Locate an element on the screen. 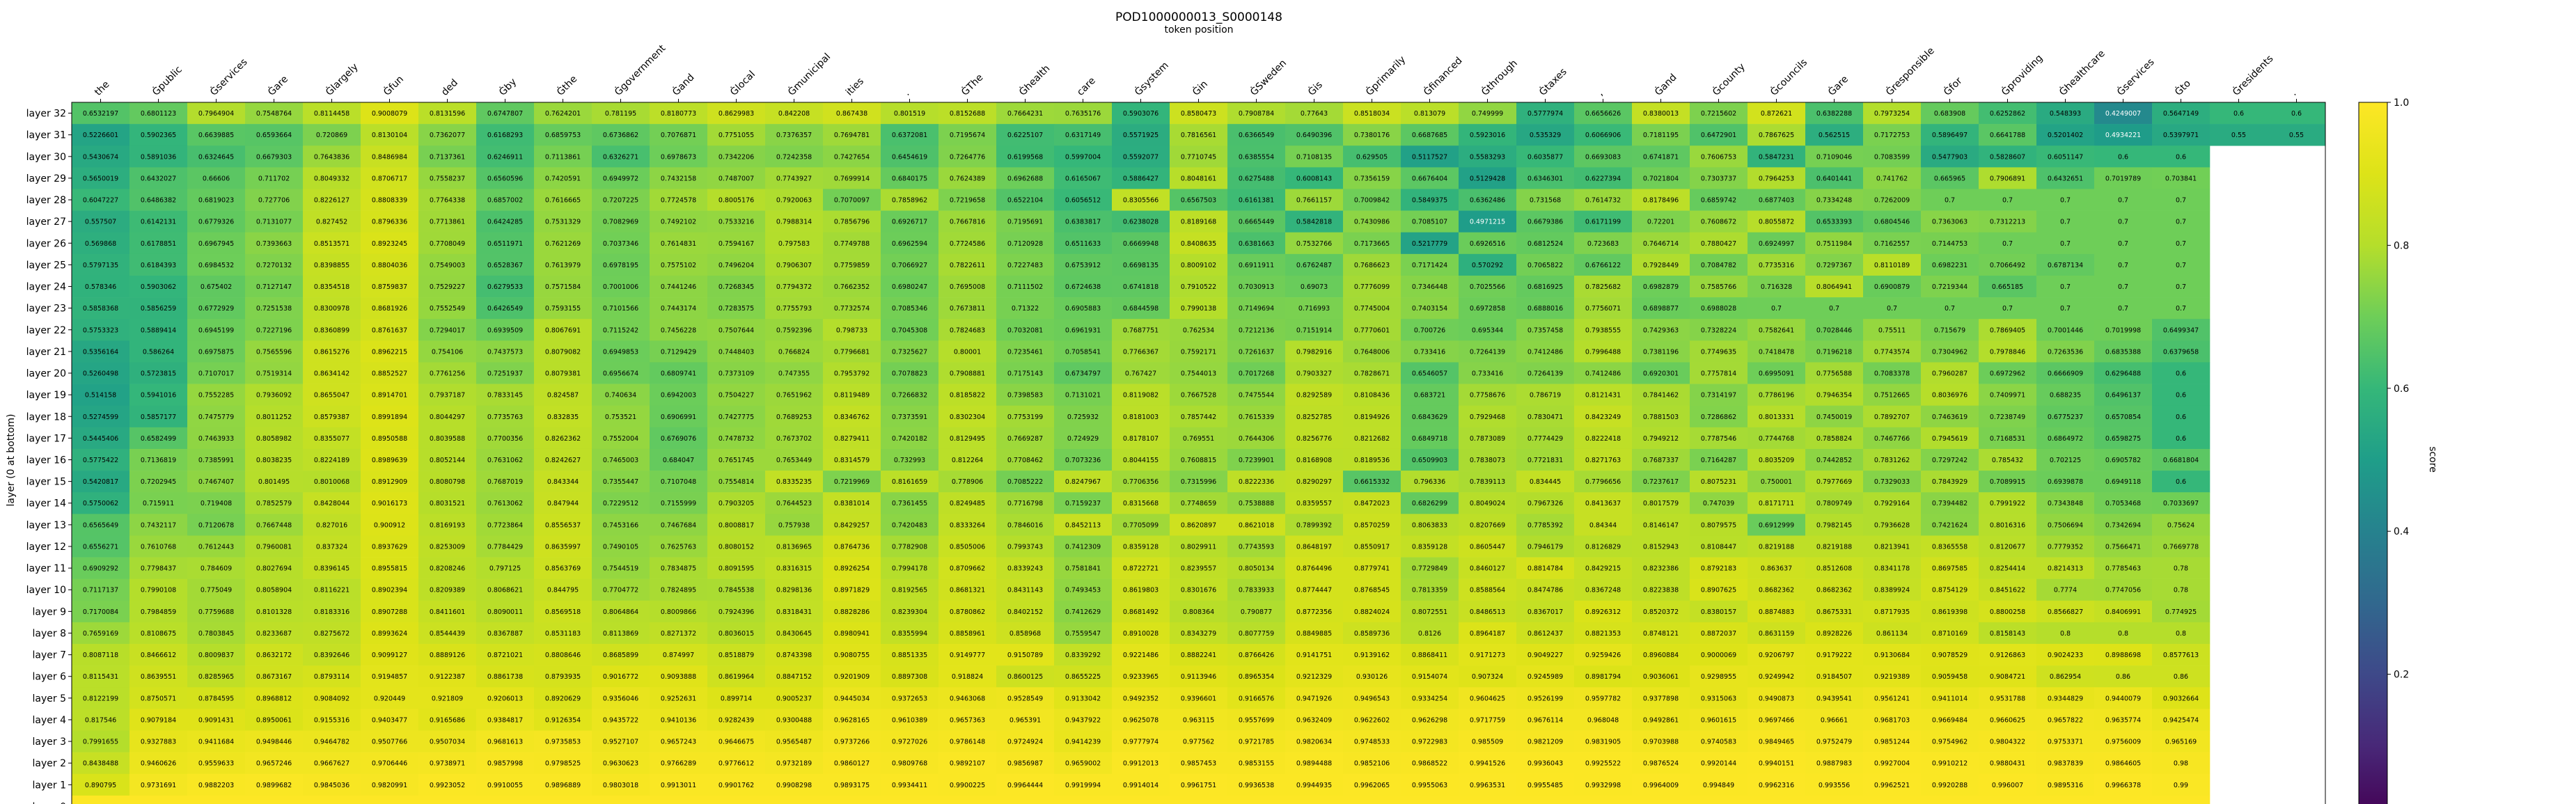 This screenshot has width=2576, height=804. heatmap-cell-value: 0.6 is located at coordinates (2181, 482).